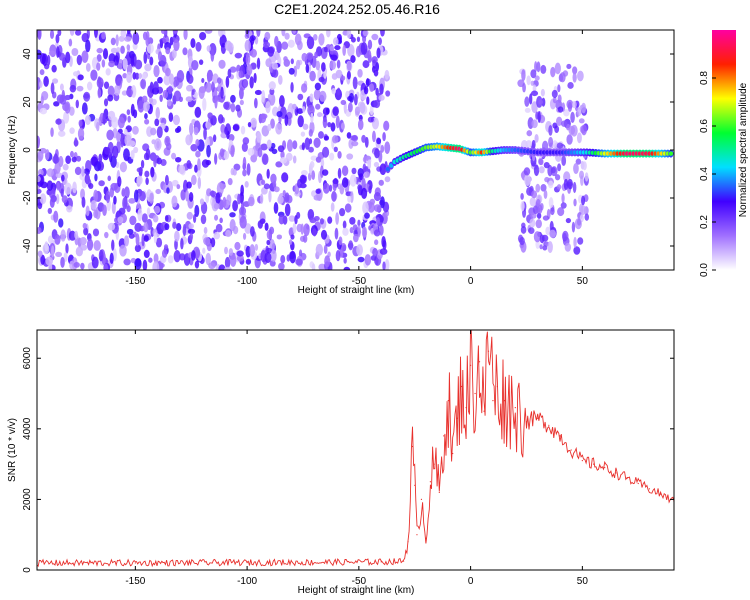 The width and height of the screenshot is (750, 600). What do you see at coordinates (27, 102) in the screenshot?
I see `spectrogram-y-tick-label: 20` at bounding box center [27, 102].